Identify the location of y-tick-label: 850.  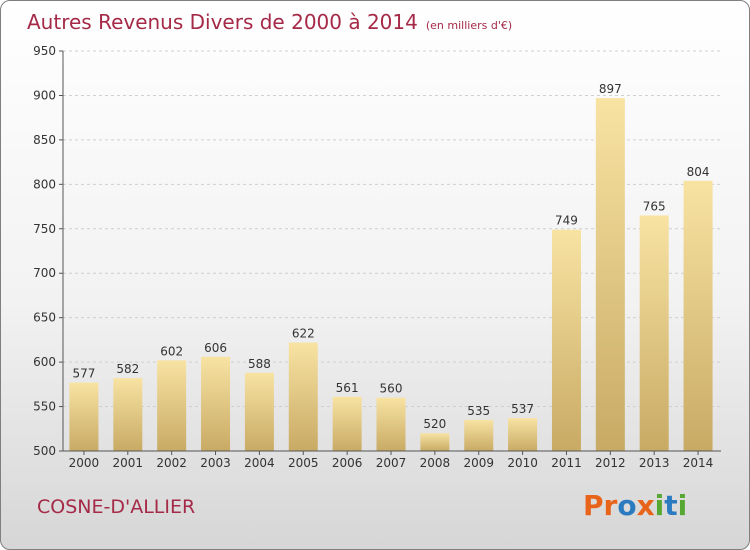
(44, 140).